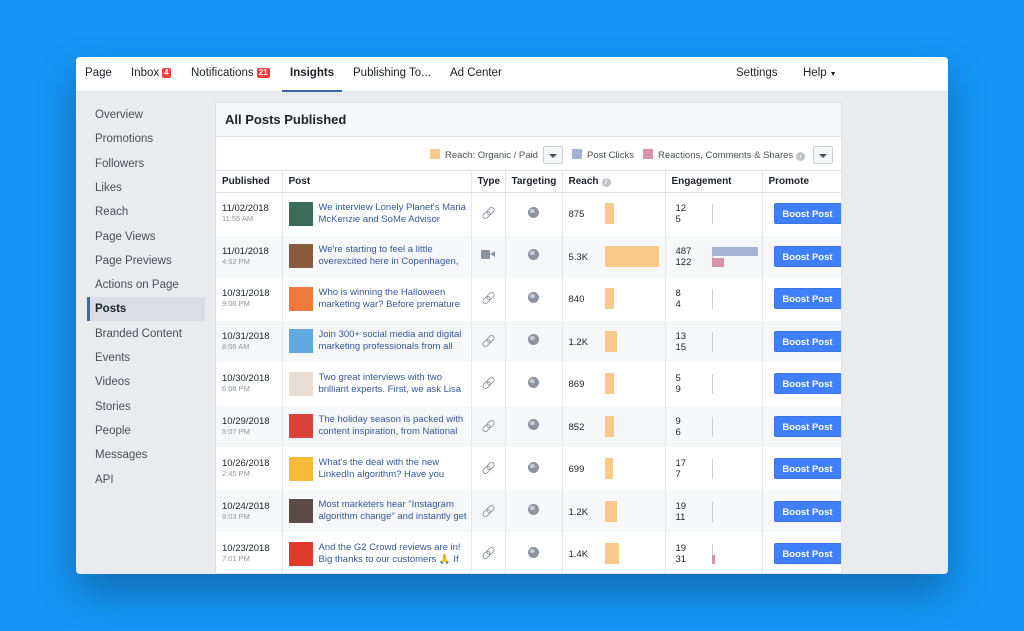 Image resolution: width=1024 pixels, height=631 pixels. Describe the element at coordinates (681, 559) in the screenshot. I see `reactions-value: 31` at that location.